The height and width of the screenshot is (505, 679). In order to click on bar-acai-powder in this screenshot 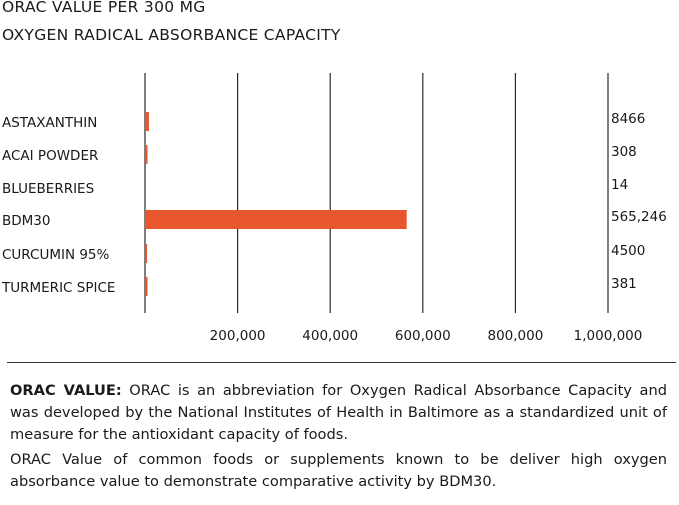, I will do `click(146, 154)`.